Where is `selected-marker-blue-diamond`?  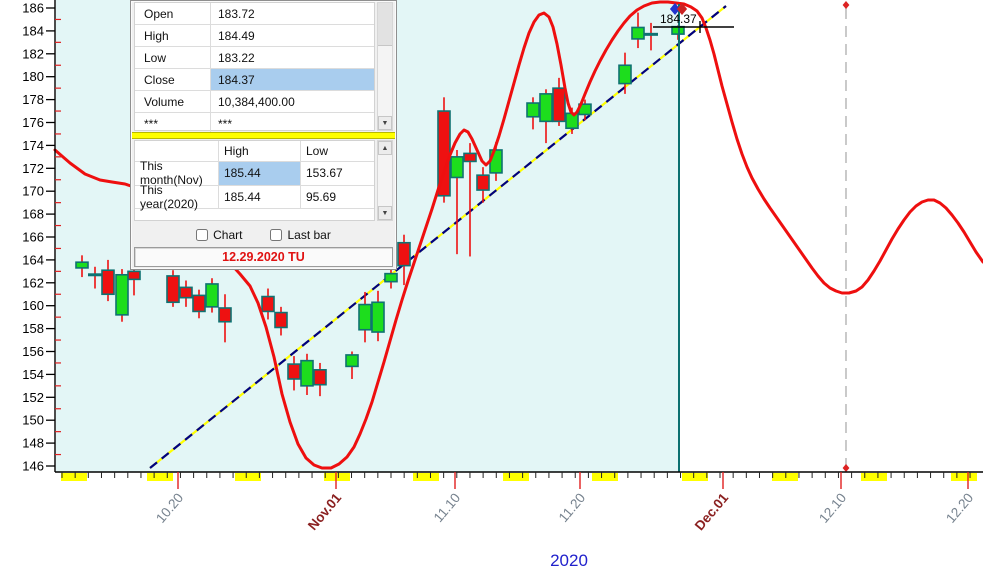 selected-marker-blue-diamond is located at coordinates (675, 9).